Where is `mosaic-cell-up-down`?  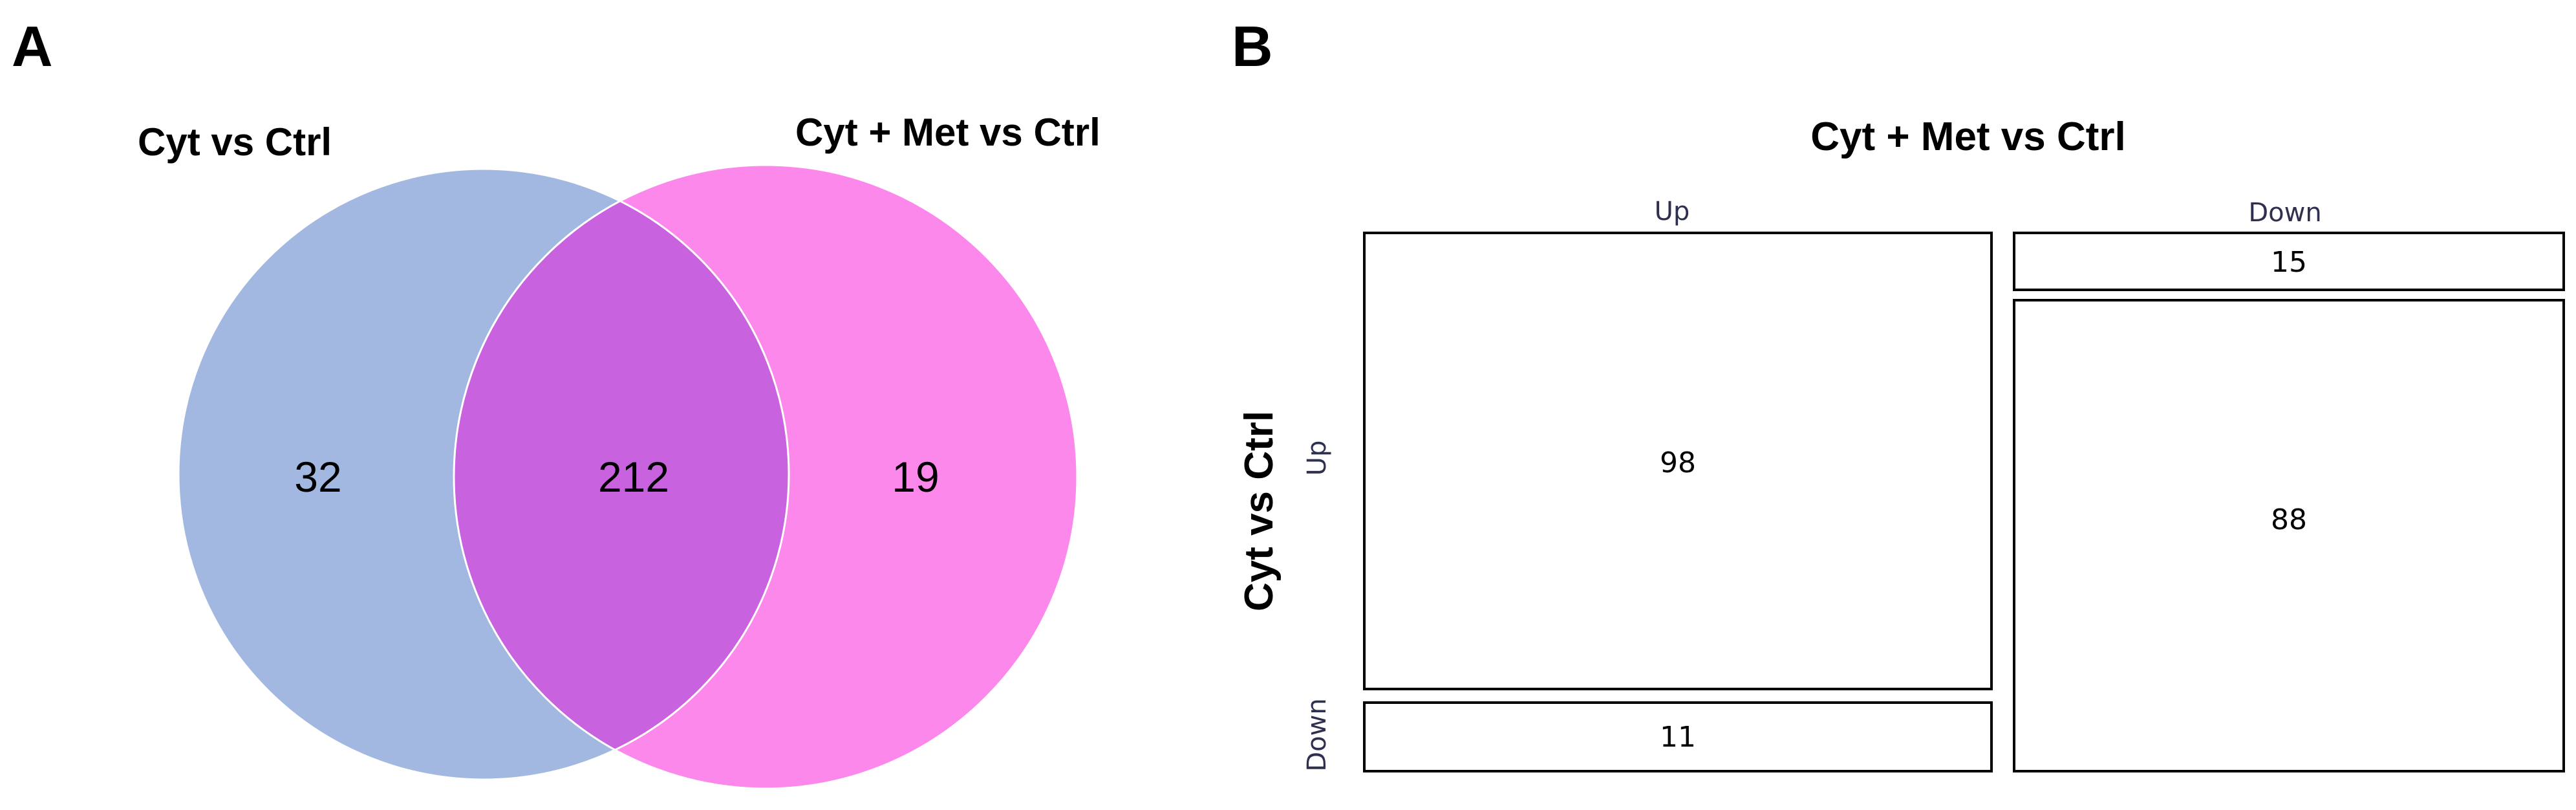 mosaic-cell-up-down is located at coordinates (1678, 736).